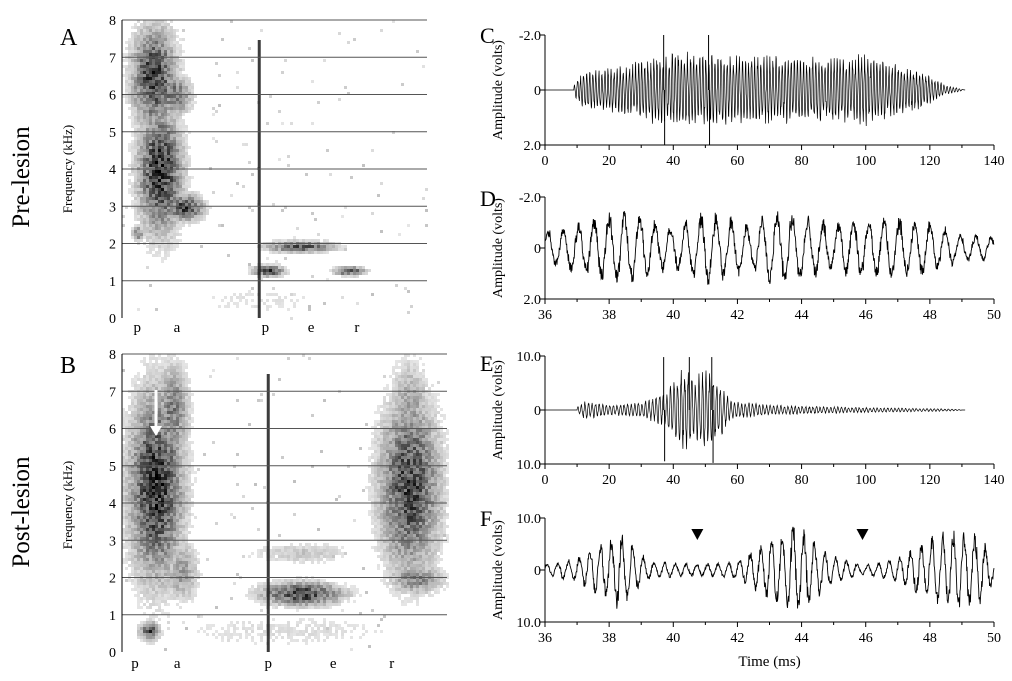 The image size is (1012, 681). I want to click on panel-letter-f: F, so click(486, 518).